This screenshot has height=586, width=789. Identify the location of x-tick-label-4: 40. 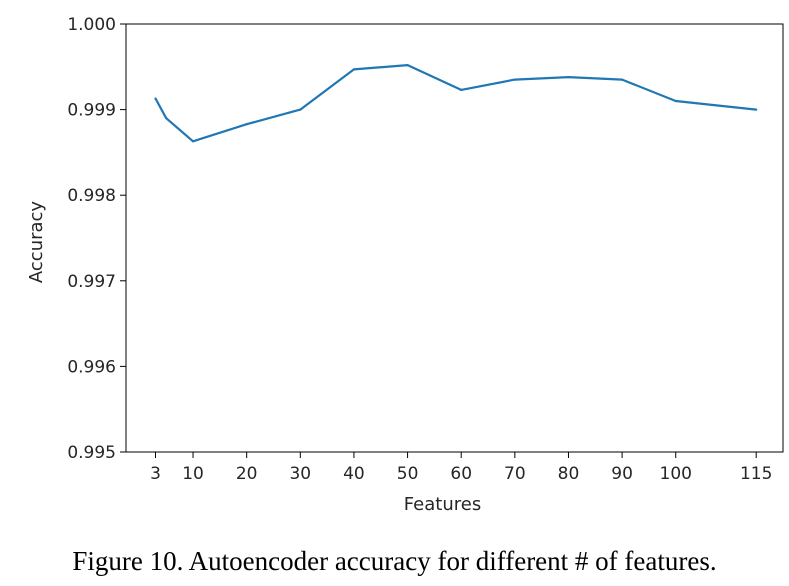
(354, 474).